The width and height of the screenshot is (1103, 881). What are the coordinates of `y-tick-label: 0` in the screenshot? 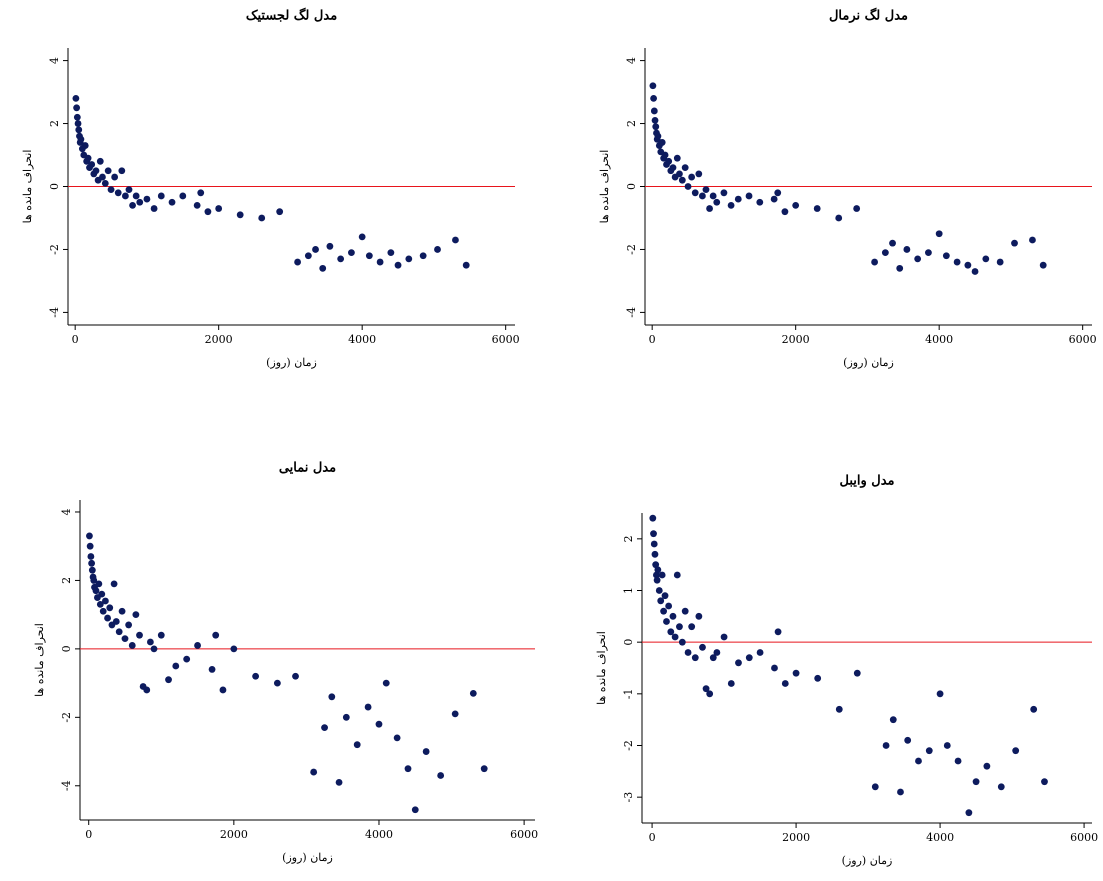 It's located at (66, 648).